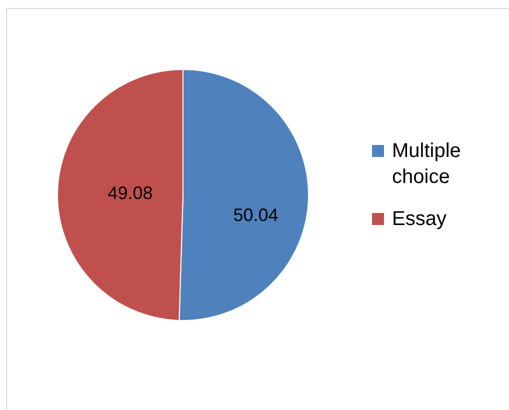  Describe the element at coordinates (420, 219) in the screenshot. I see `legend-label: Essay` at that location.